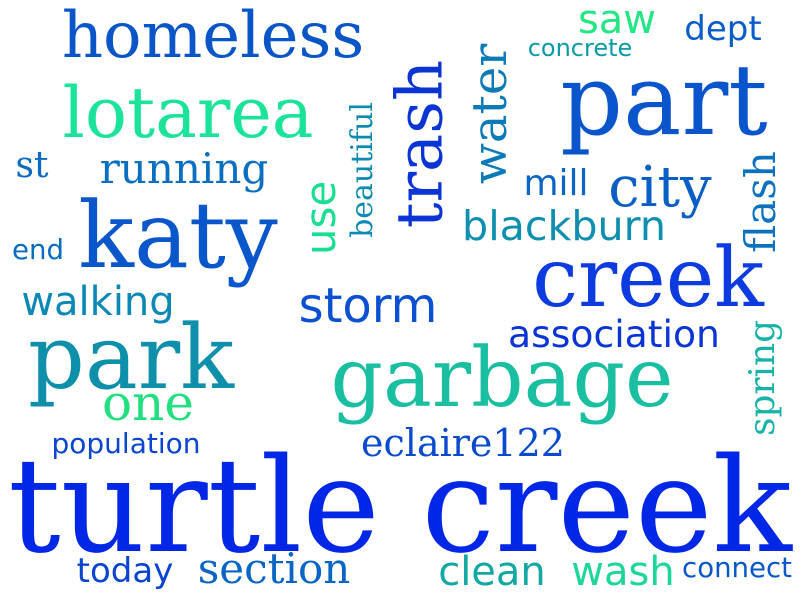 Image resolution: width=800 pixels, height=600 pixels. Describe the element at coordinates (760, 202) in the screenshot. I see `word-flash: flash` at that location.